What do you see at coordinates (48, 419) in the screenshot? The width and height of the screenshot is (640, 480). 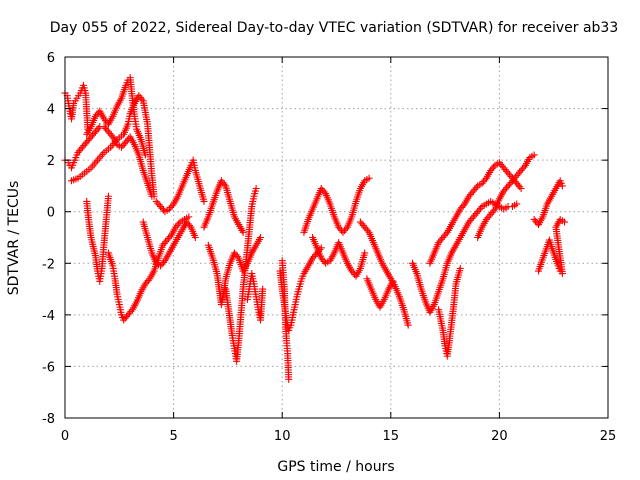 I see `y-tick-label: -8` at bounding box center [48, 419].